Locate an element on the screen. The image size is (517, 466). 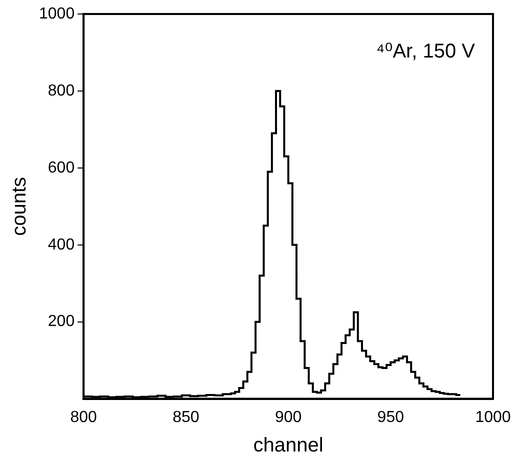
y-tick-label: 200 is located at coordinates (61, 321).